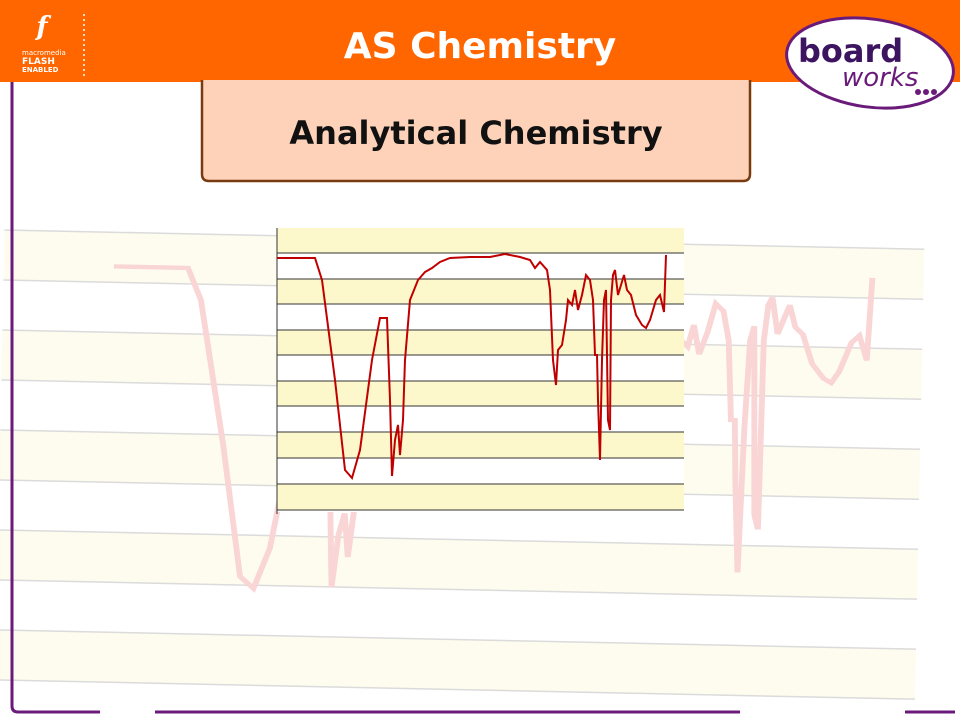 The image size is (960, 720). I want to click on subtitle-tab, so click(476, 131).